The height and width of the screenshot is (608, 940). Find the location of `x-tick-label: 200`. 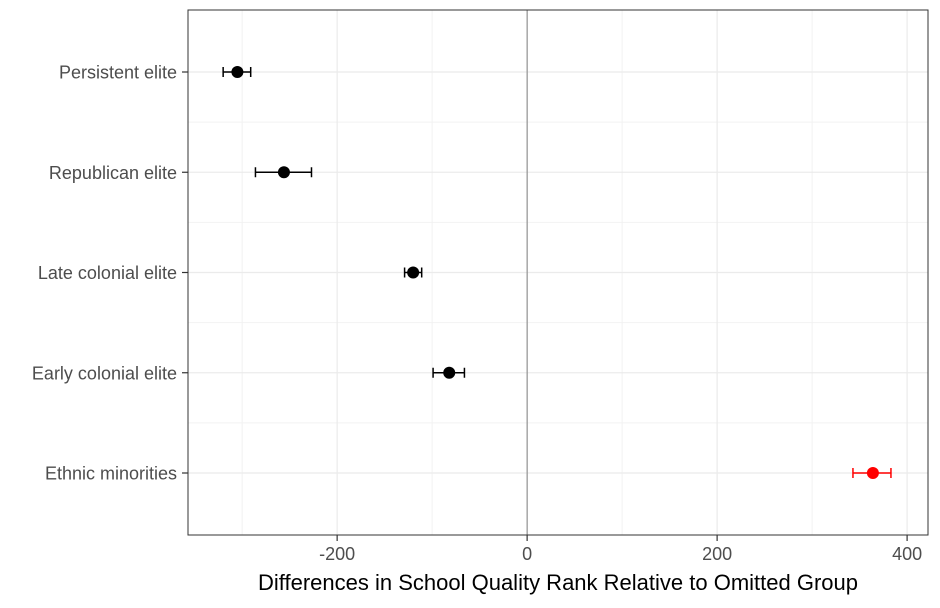

x-tick-label: 200 is located at coordinates (717, 554).